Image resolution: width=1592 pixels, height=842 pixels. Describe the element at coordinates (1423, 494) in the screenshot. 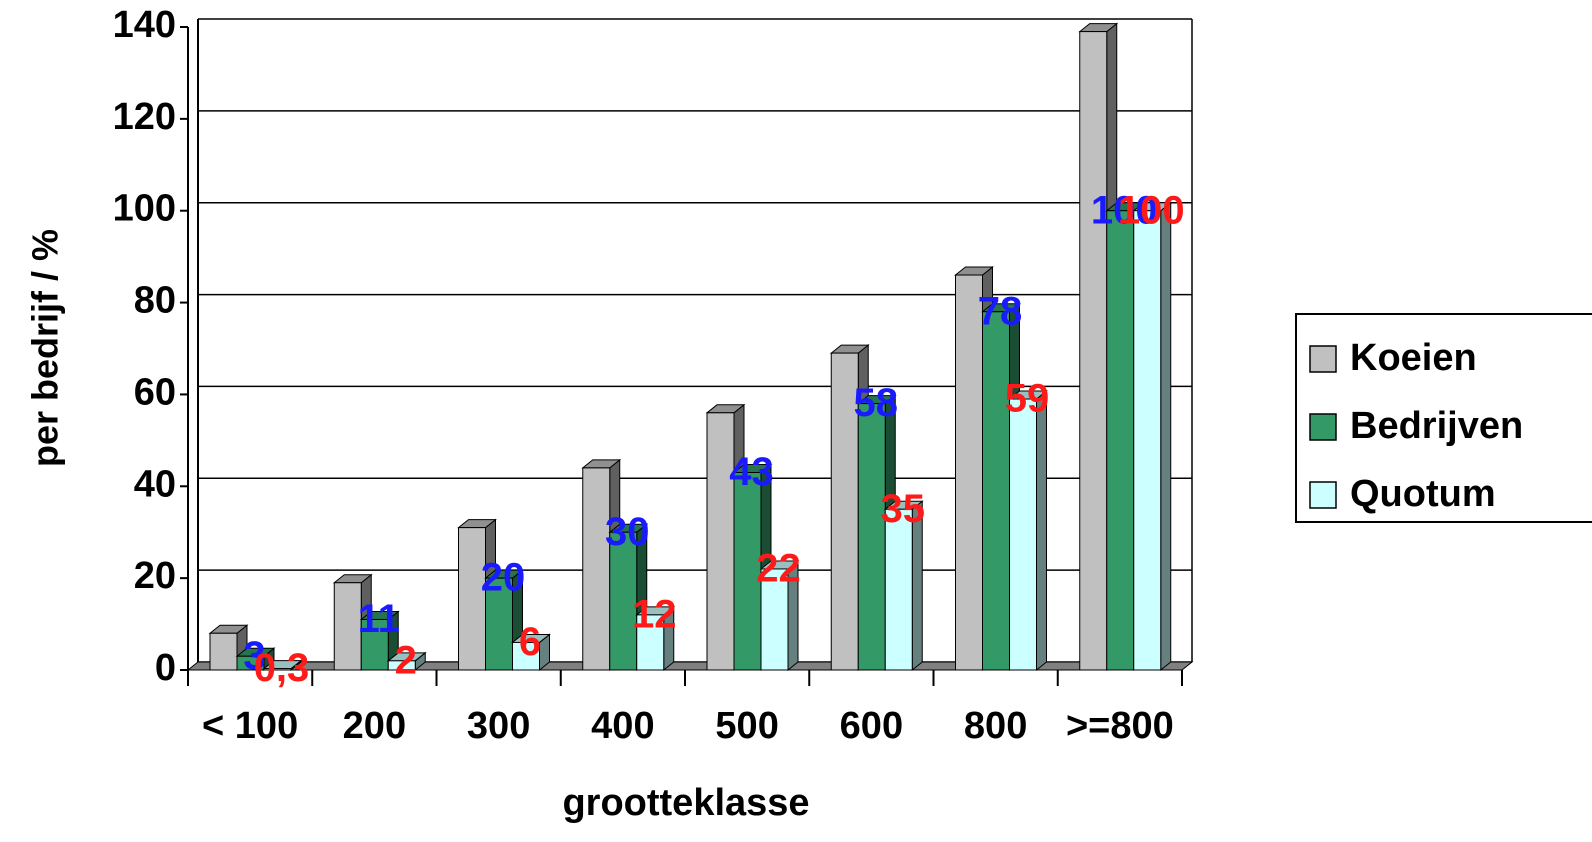

I see `legend-label: Quotum` at that location.